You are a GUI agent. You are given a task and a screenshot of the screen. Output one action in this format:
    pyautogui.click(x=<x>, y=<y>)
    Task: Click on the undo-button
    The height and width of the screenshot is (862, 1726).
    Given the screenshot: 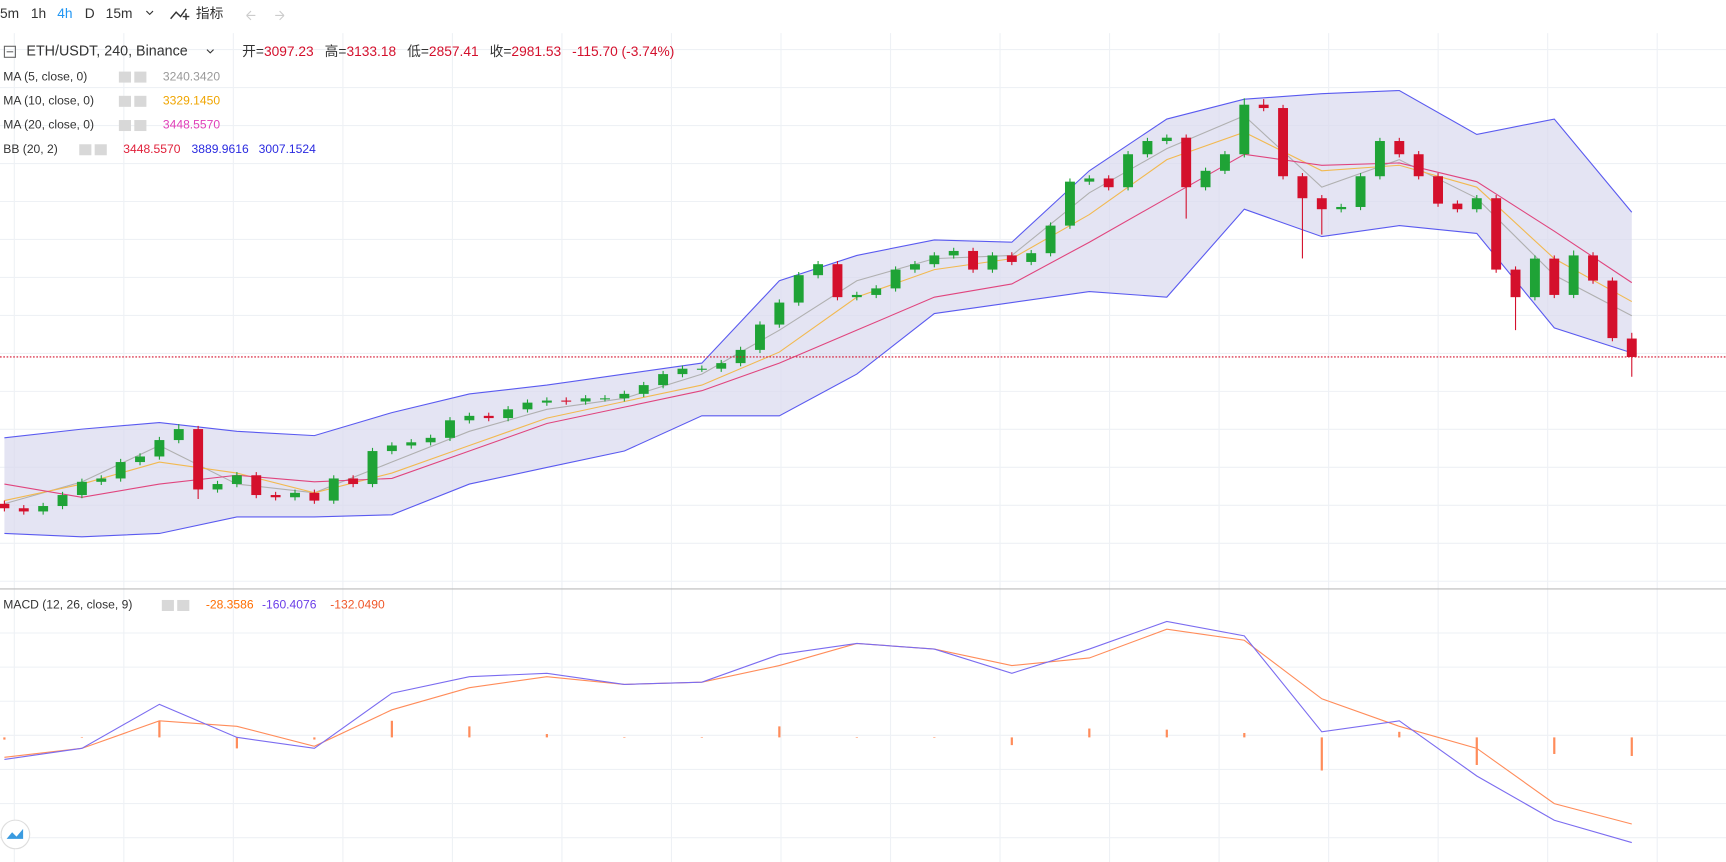 What is the action you would take?
    pyautogui.click(x=251, y=15)
    